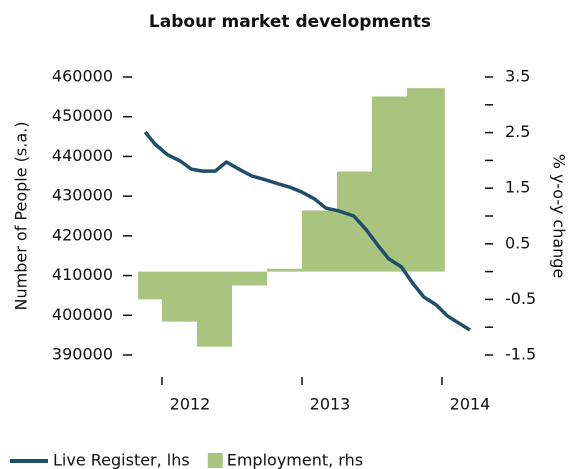 The image size is (579, 469). What do you see at coordinates (121, 460) in the screenshot?
I see `legend-label: Live Register, lhs` at bounding box center [121, 460].